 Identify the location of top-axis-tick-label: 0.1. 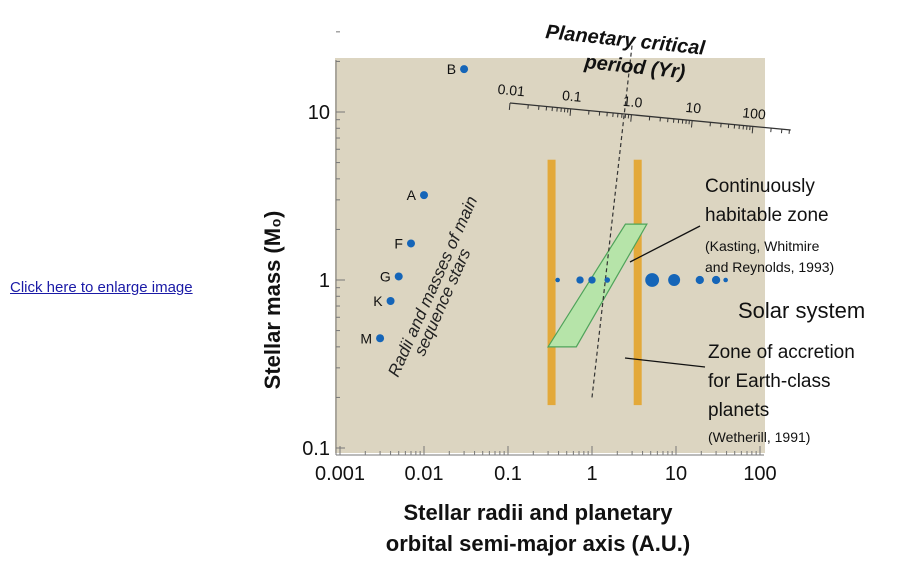
(572, 96).